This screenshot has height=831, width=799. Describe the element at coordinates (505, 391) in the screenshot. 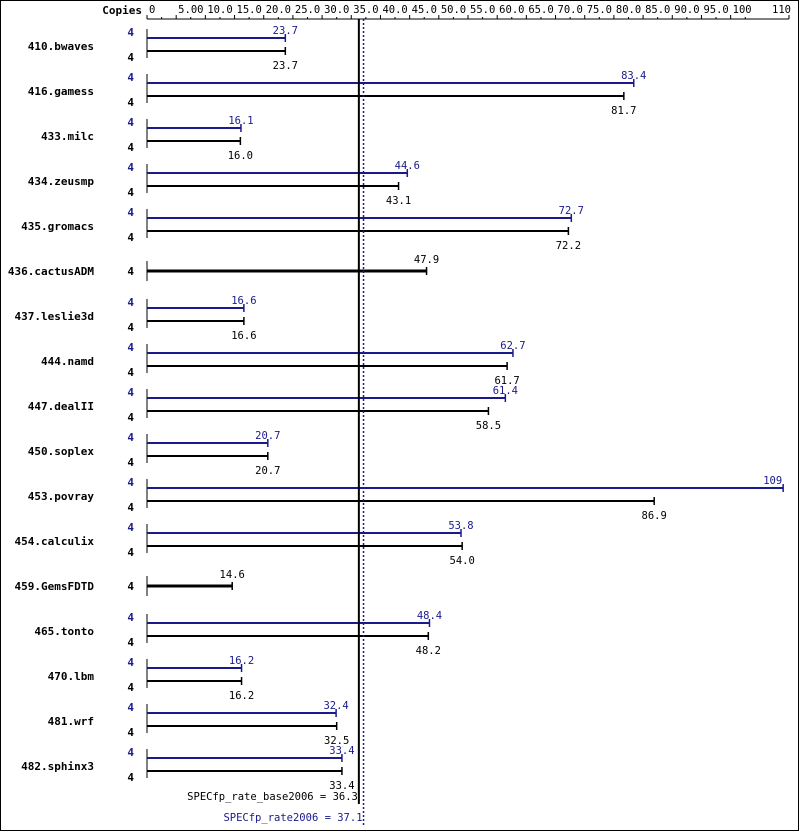

I see `peak-value-label: 61.4` at that location.